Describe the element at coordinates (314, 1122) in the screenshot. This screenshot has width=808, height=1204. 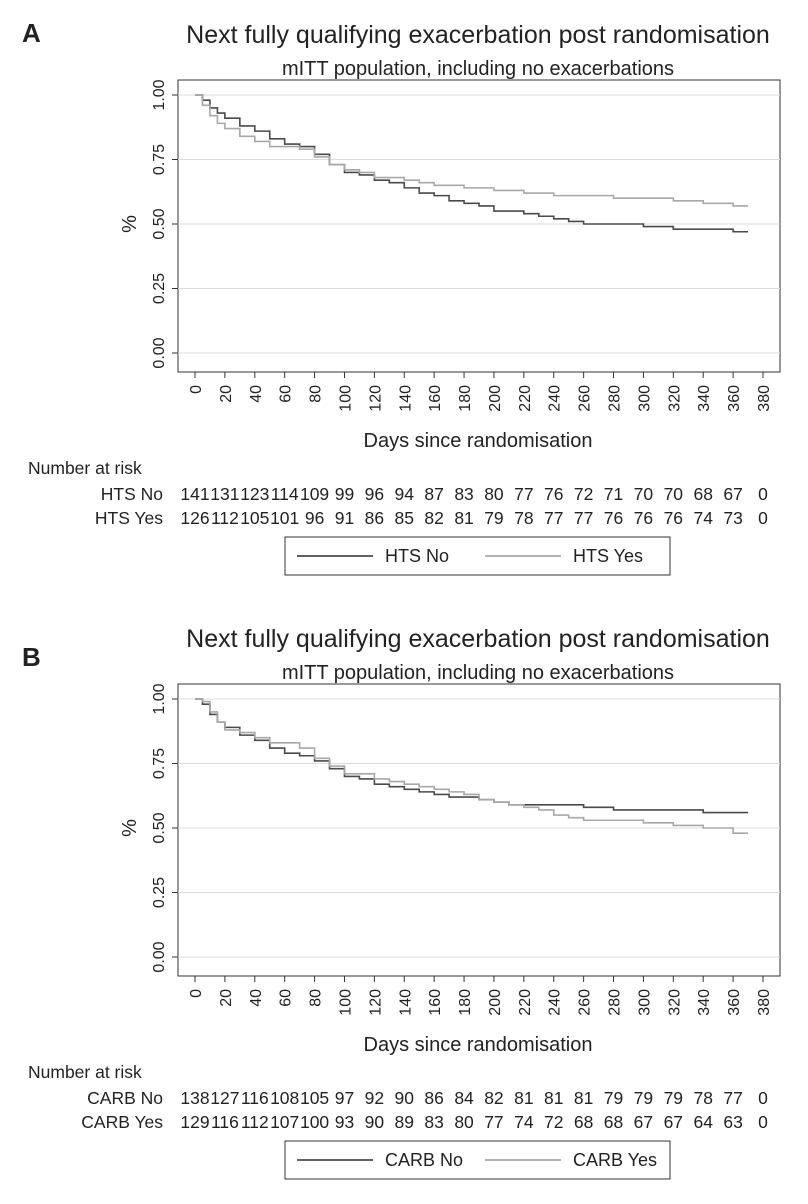
I see `risk-count: 100` at that location.